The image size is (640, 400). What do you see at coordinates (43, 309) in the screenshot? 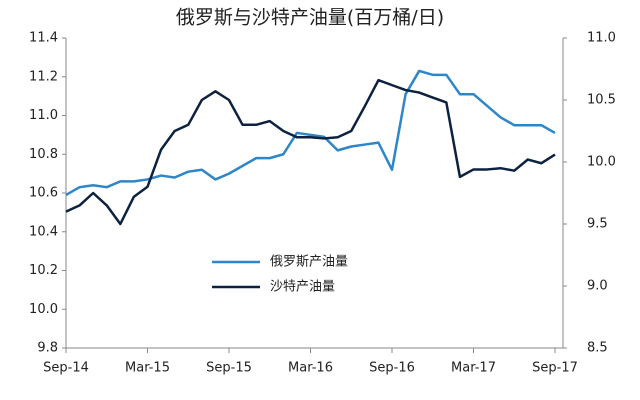
I see `y-tick-label: 10.0` at bounding box center [43, 309].